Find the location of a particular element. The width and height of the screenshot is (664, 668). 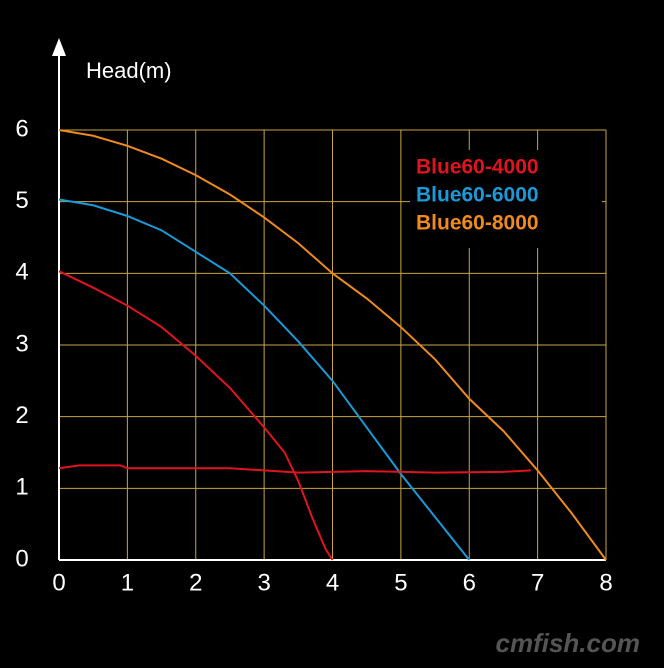

legend-label: Blue60-4000 is located at coordinates (477, 167).